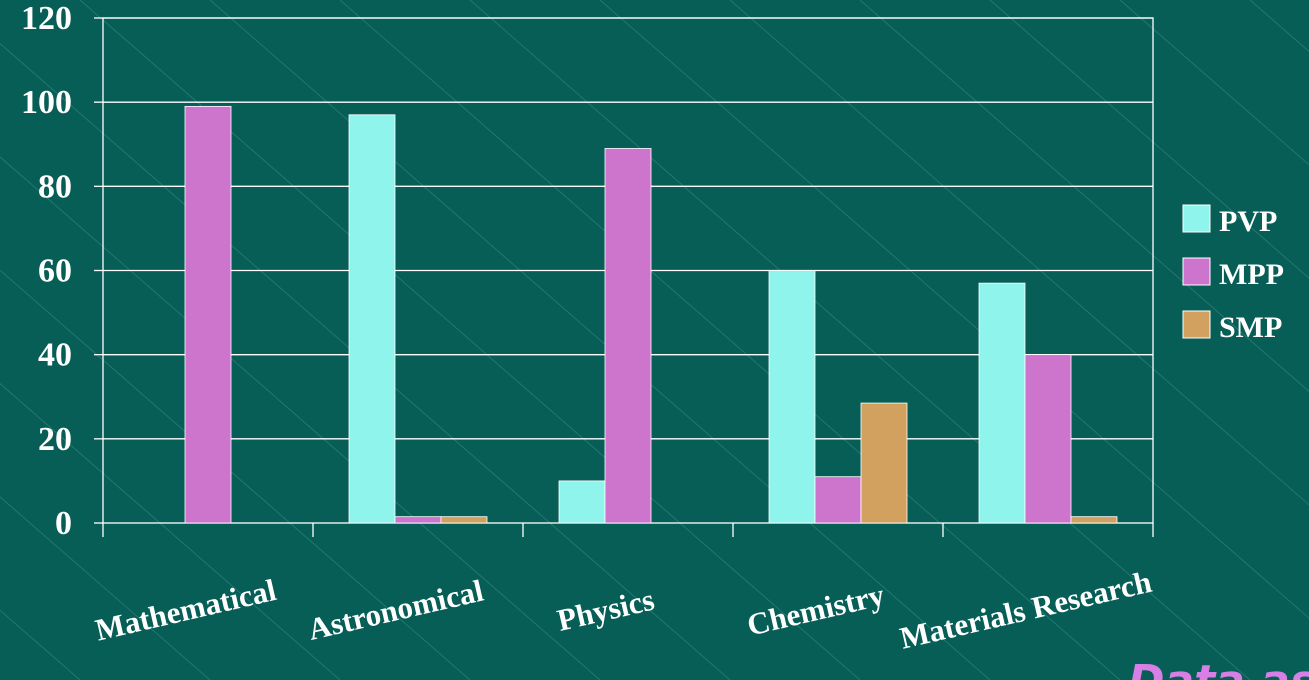 This screenshot has width=1309, height=680. Describe the element at coordinates (1250, 327) in the screenshot. I see `legend-label-smp: SMP` at that location.